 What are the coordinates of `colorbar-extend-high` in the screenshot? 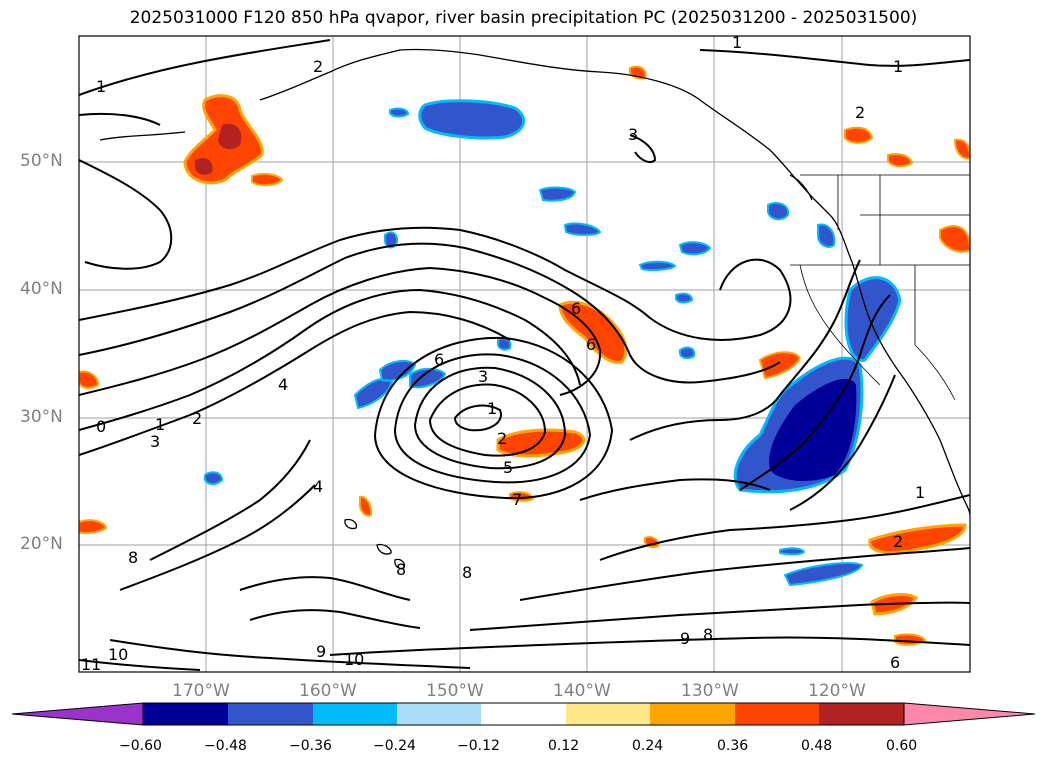 It's located at (969, 714).